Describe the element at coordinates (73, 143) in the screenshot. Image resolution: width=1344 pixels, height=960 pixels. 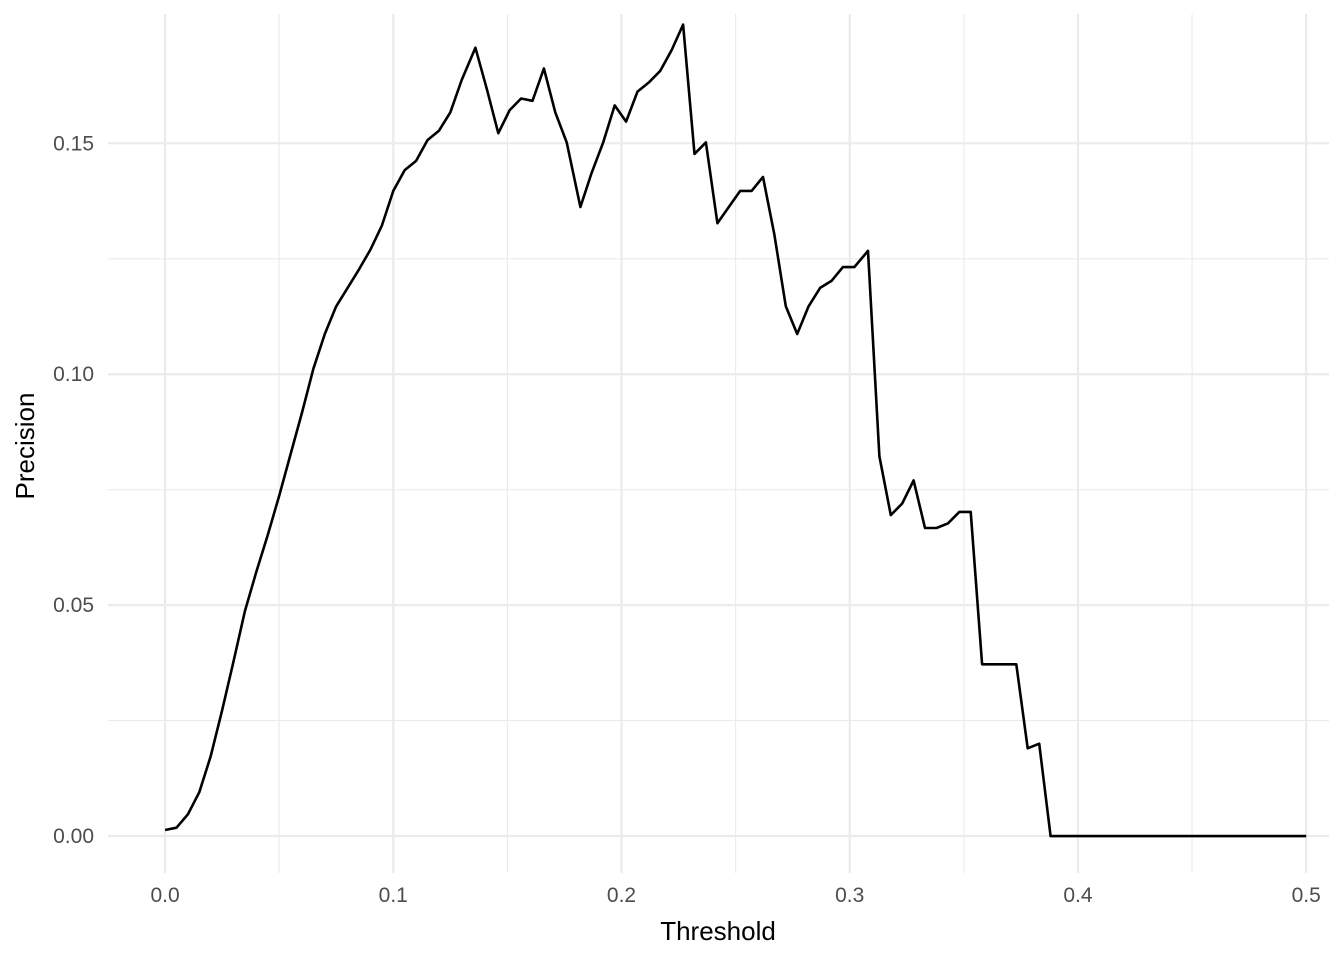
I see `y-tick-label: 0.15` at that location.